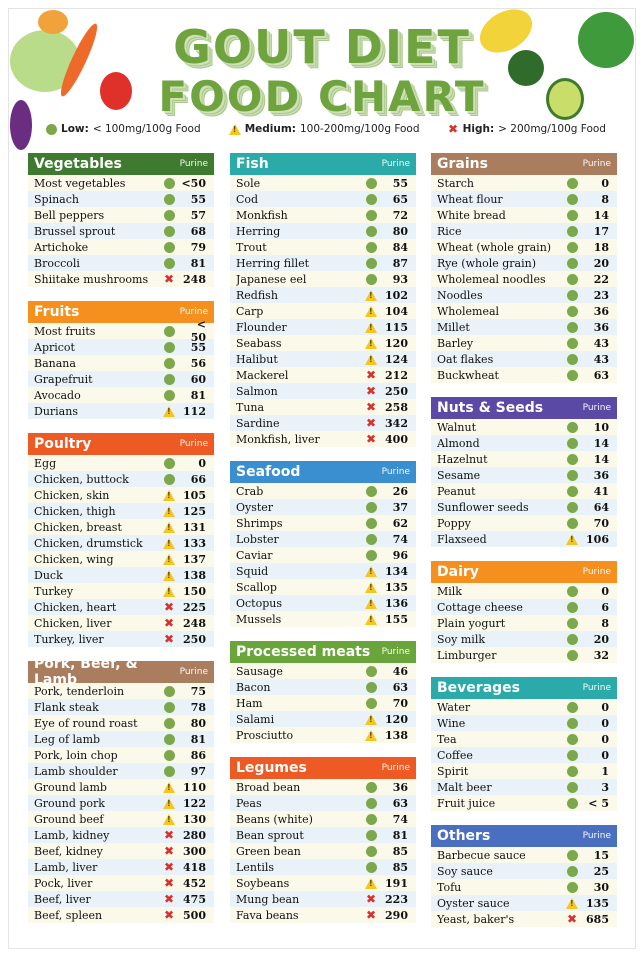 The height and width of the screenshot is (957, 644). I want to click on food-row: Ground pork 122, so click(121, 803).